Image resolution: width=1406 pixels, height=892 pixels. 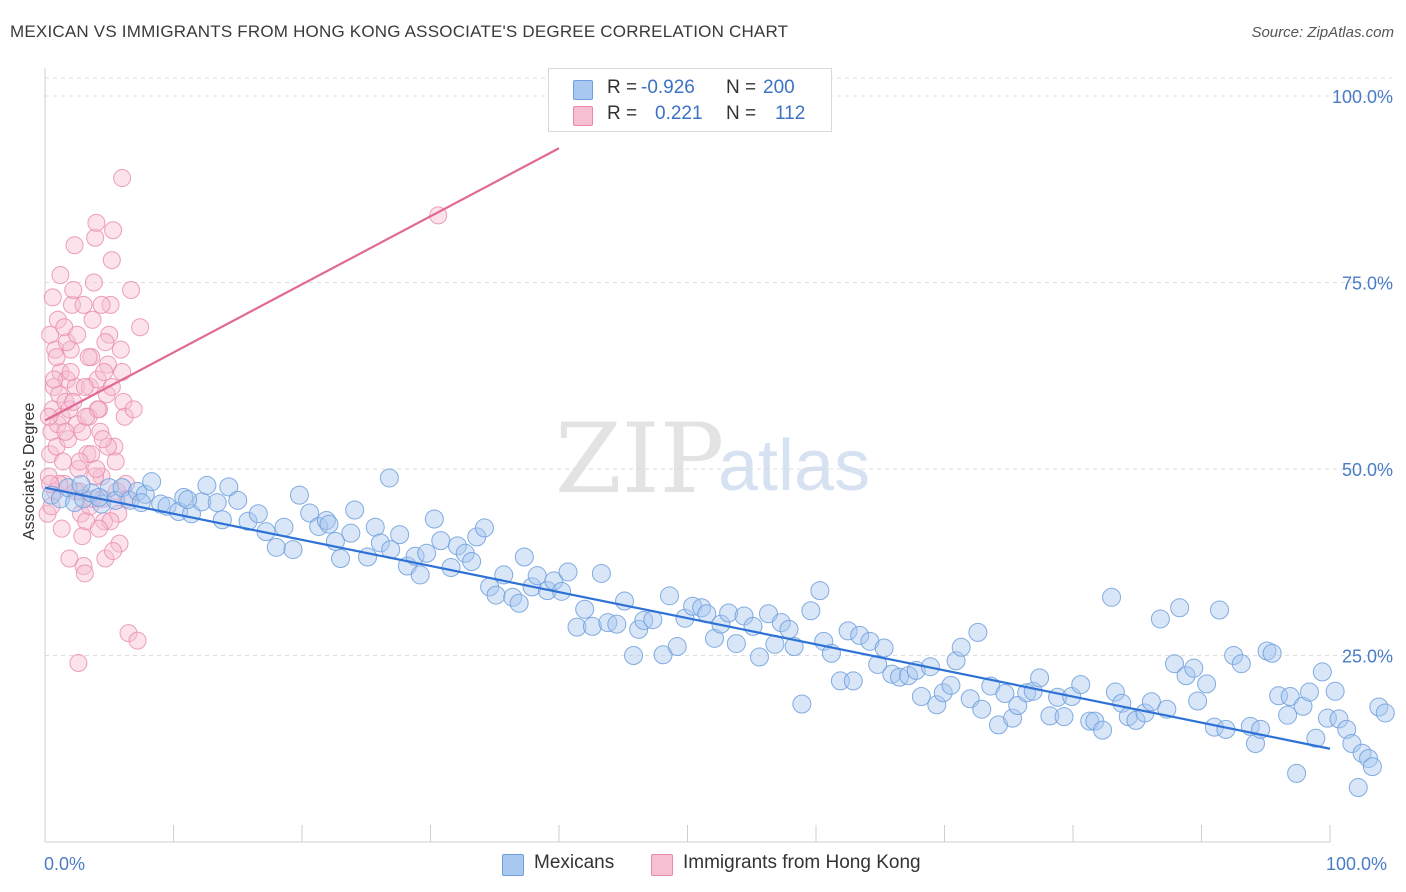 I want to click on legend-r-value: -0.926, so click(x=668, y=87).